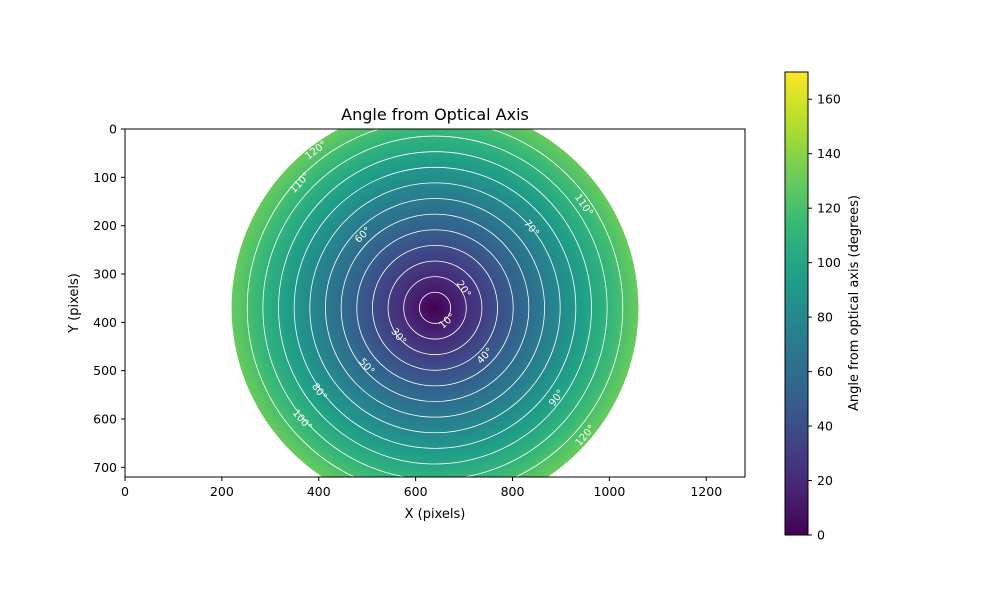 Image resolution: width=1000 pixels, height=600 pixels. I want to click on y-tick-label: 0, so click(113, 129).